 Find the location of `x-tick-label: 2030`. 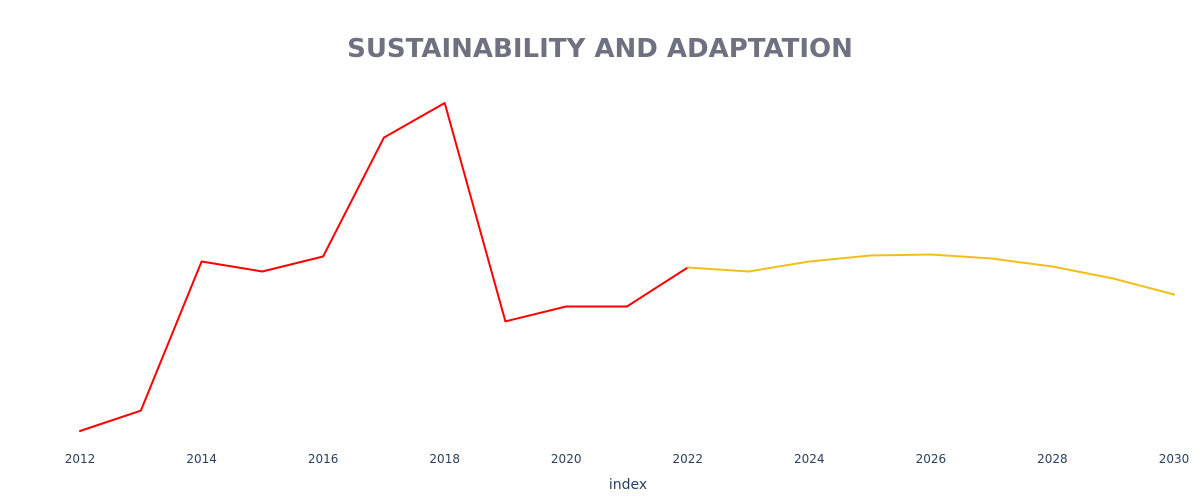

x-tick-label: 2030 is located at coordinates (1174, 459).